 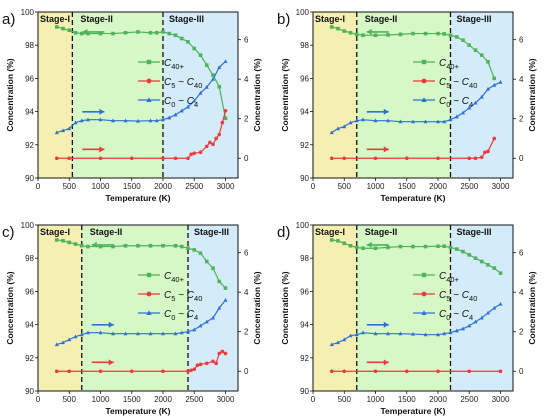 I want to click on x-tick-label: 2000, so click(x=163, y=186).